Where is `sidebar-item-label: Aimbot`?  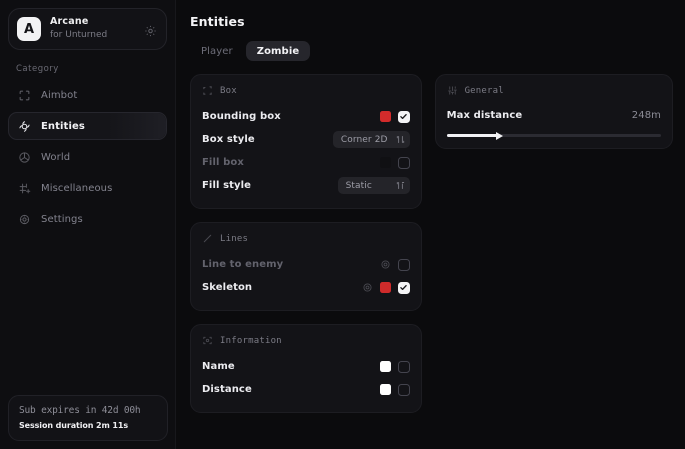 sidebar-item-label: Aimbot is located at coordinates (59, 95).